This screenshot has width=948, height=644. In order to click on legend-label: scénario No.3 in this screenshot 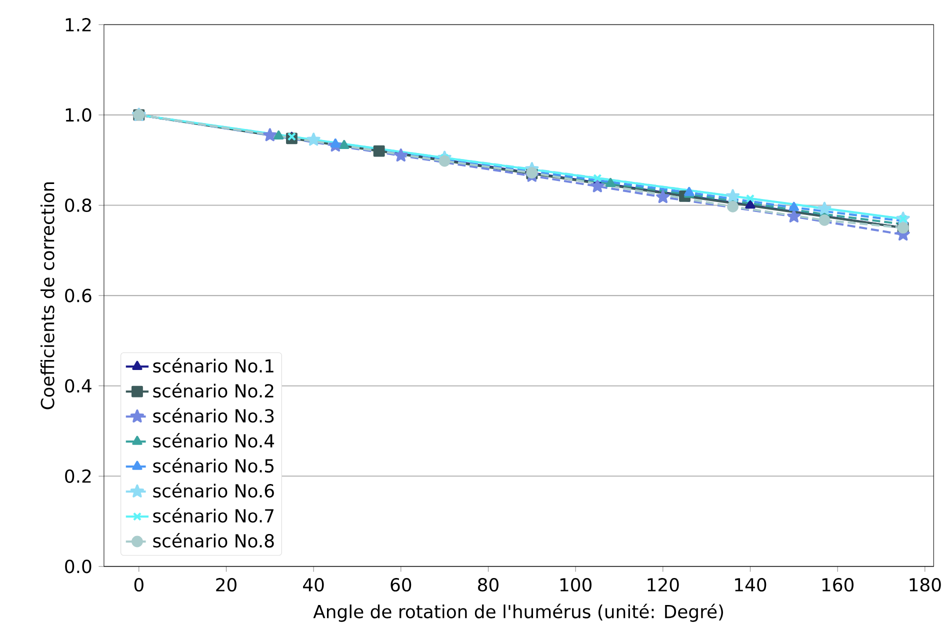, I will do `click(213, 415)`.